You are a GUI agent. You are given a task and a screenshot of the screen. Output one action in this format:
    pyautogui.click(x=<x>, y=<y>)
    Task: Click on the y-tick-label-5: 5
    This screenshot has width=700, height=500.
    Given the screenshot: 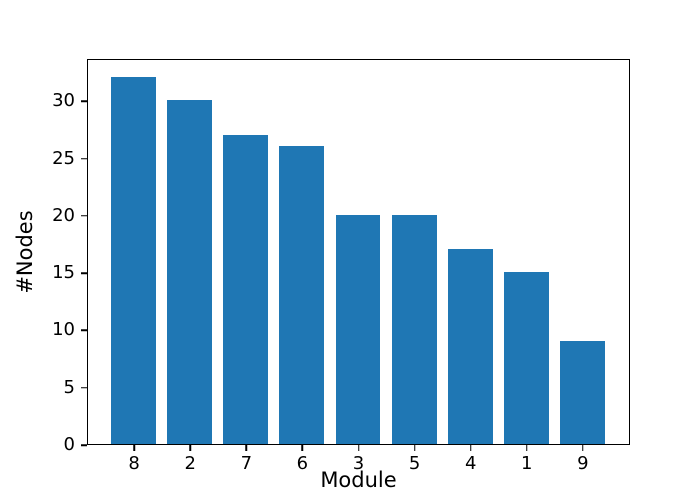 What is the action you would take?
    pyautogui.click(x=69, y=387)
    